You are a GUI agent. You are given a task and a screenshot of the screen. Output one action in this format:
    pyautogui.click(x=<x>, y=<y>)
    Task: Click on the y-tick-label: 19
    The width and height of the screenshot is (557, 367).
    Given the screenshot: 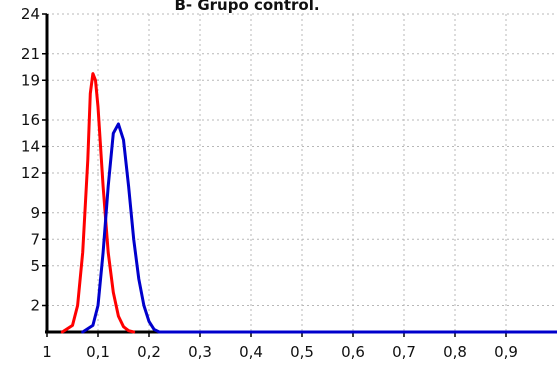 What is the action you would take?
    pyautogui.click(x=30, y=80)
    